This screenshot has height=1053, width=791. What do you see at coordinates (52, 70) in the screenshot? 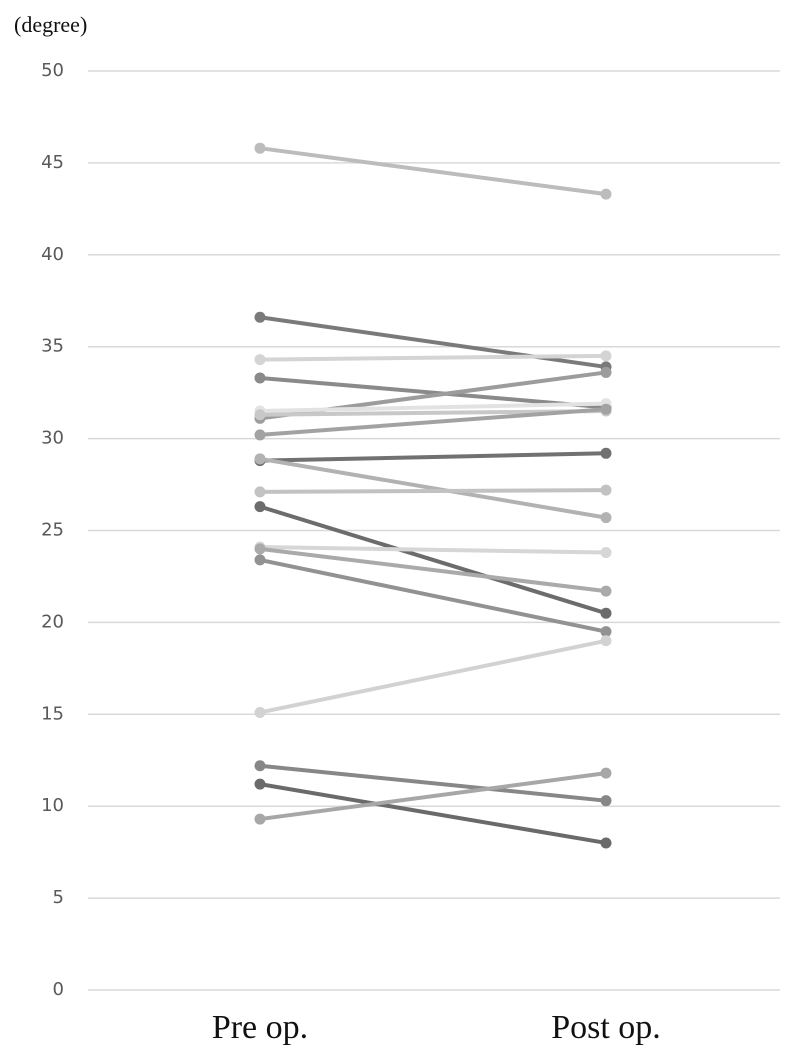
I see `y-tick-label: 50` at bounding box center [52, 70].